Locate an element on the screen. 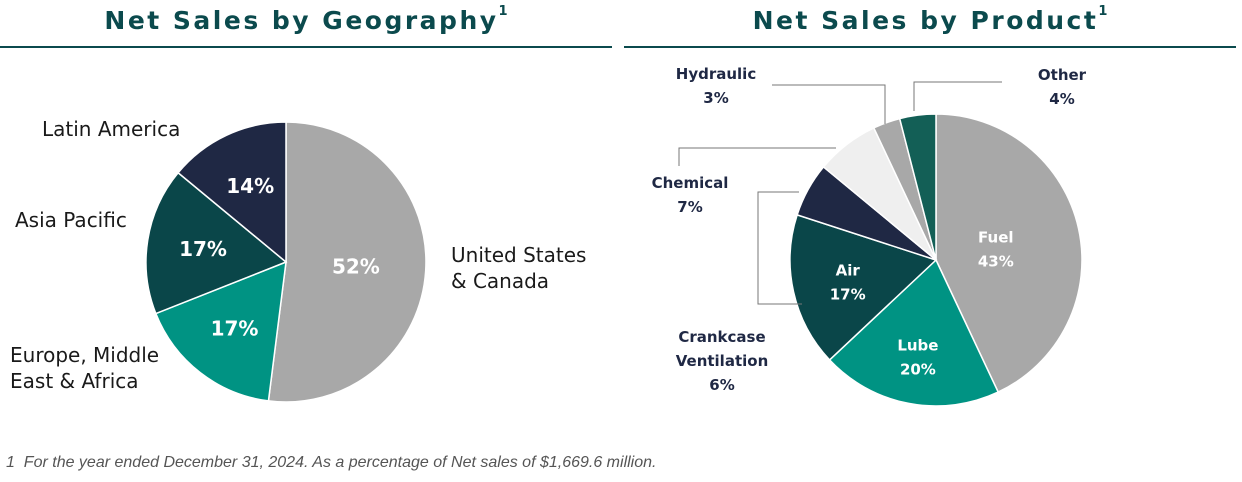 This screenshot has width=1242, height=482. product-title-text: Net Sales by Product is located at coordinates (925, 20).